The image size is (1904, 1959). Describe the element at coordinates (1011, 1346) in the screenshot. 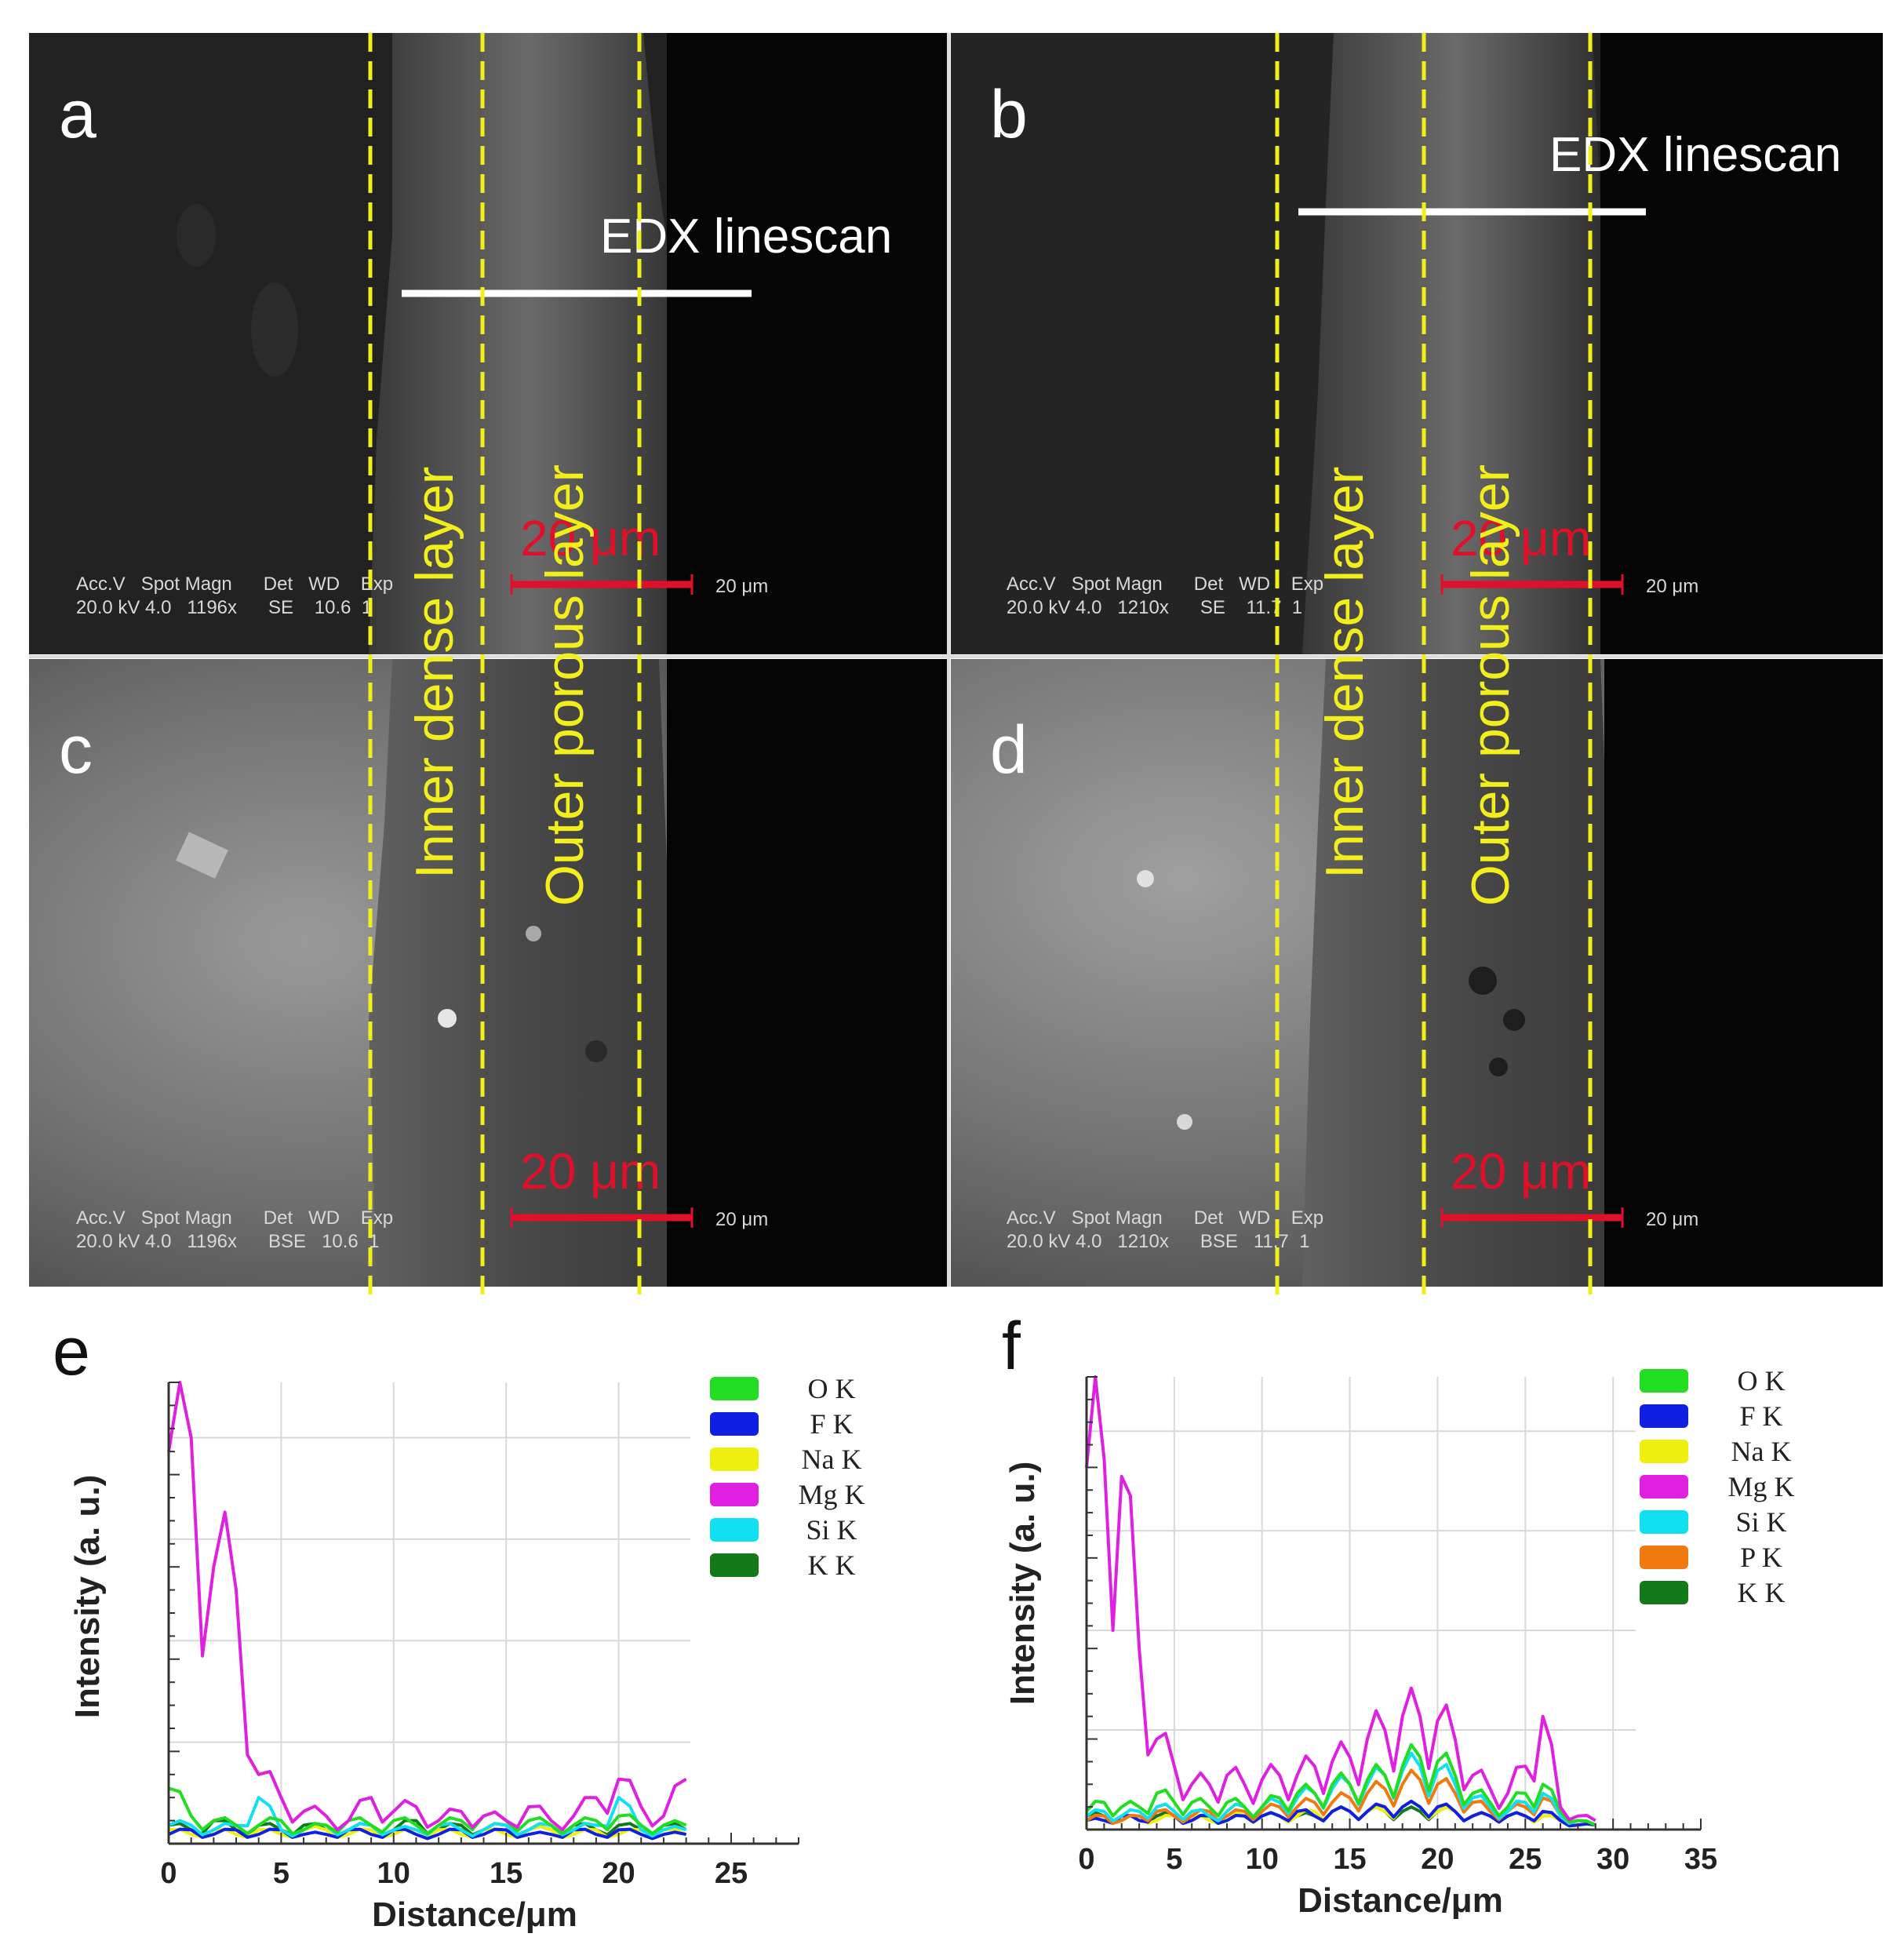

I see `chart-letter-f: f` at that location.